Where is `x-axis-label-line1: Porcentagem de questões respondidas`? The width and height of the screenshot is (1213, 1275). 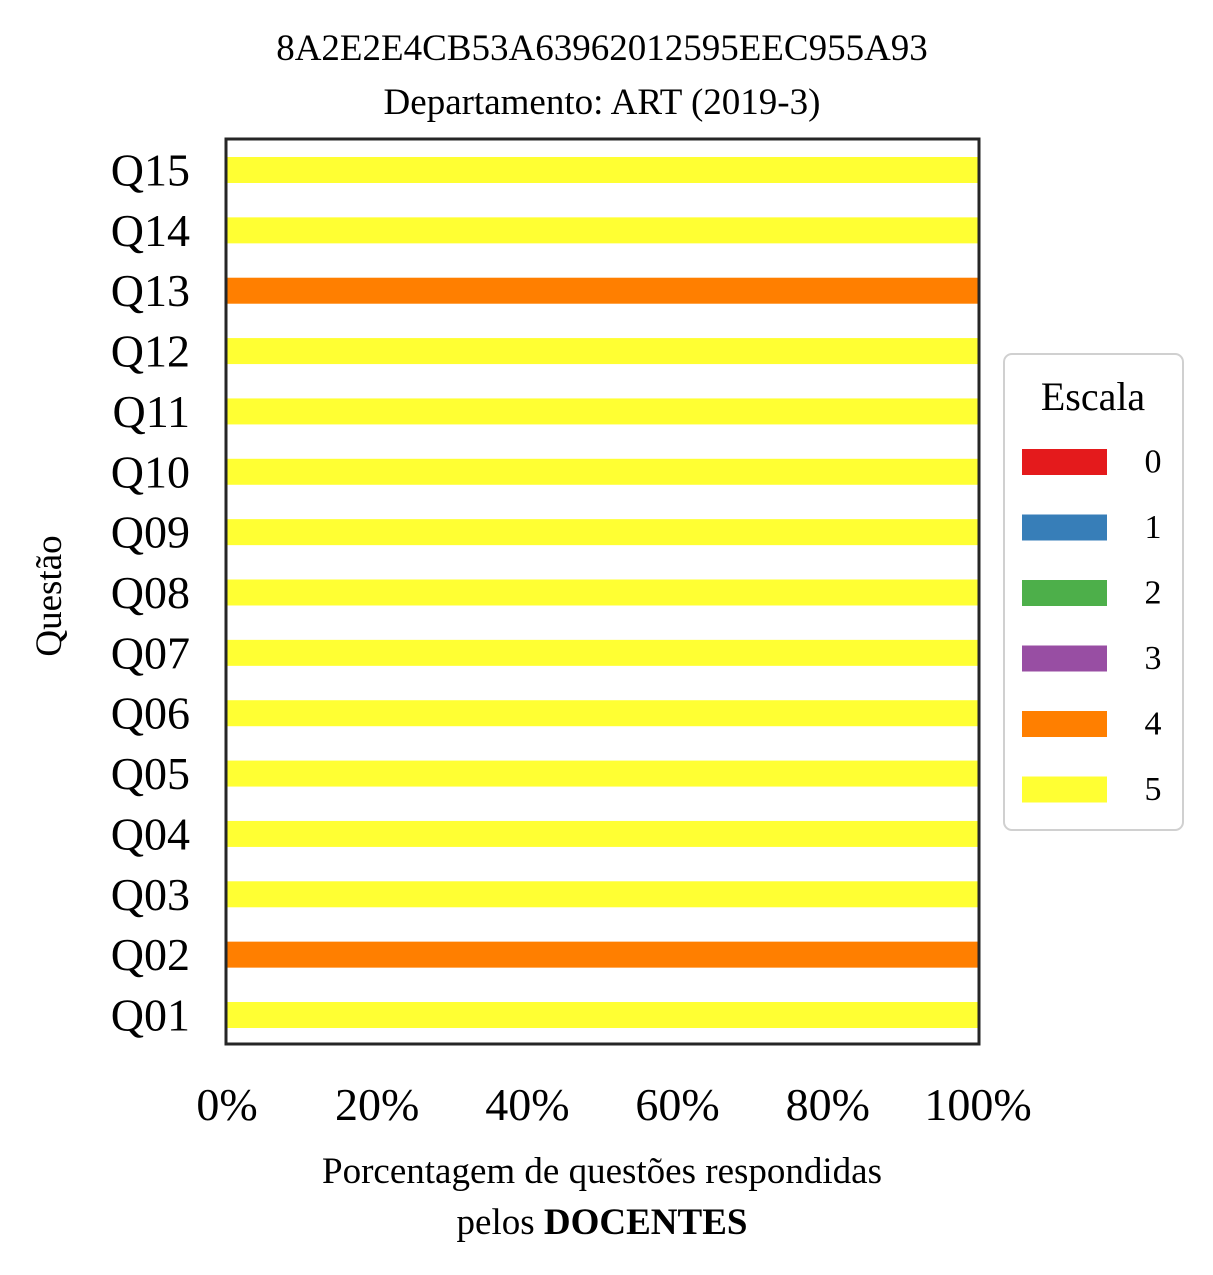 x-axis-label-line1: Porcentagem de questões respondidas is located at coordinates (602, 1171).